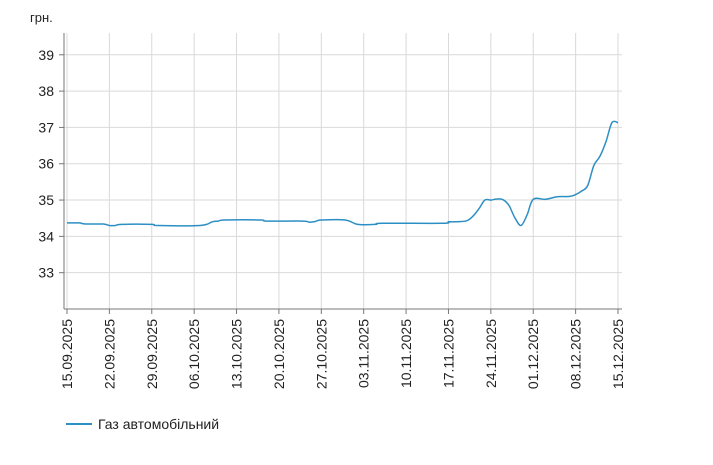  Describe the element at coordinates (576, 354) in the screenshot. I see `x-tick-label: 08.12.2025` at that location.